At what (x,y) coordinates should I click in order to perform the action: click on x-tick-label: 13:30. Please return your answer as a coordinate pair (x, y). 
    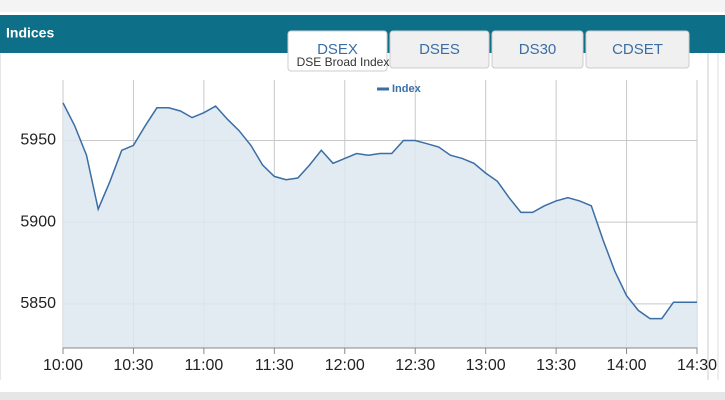
    Looking at the image, I should click on (556, 365).